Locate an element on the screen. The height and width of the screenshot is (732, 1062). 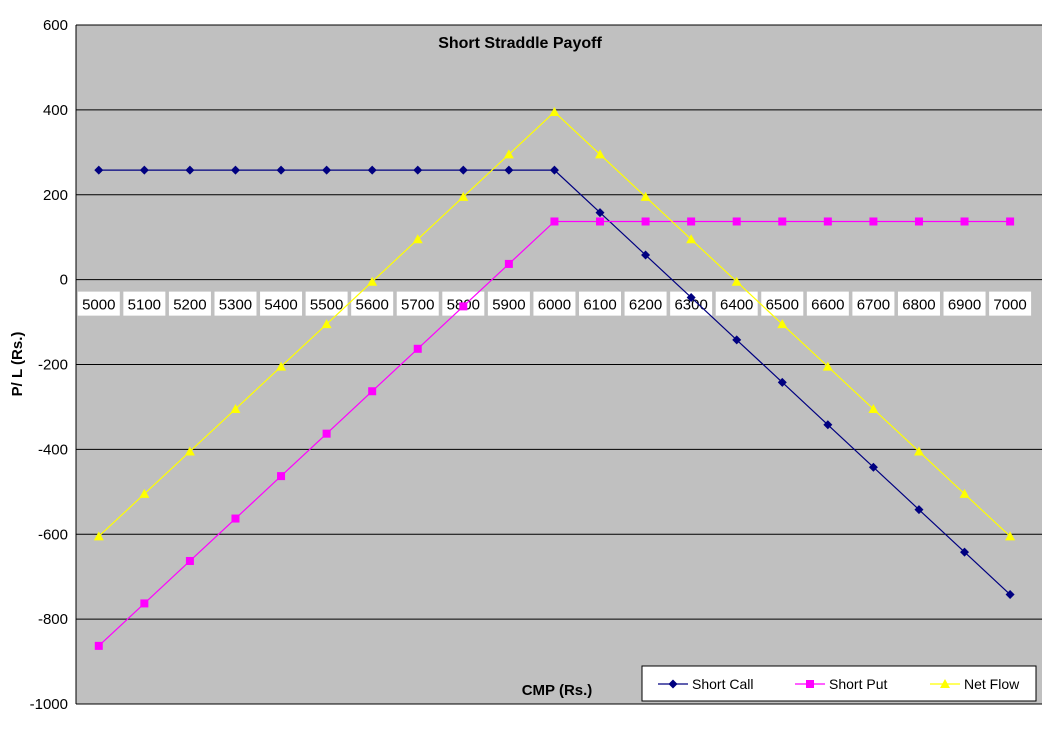
x-tick-label: 5200 is located at coordinates (189, 305).